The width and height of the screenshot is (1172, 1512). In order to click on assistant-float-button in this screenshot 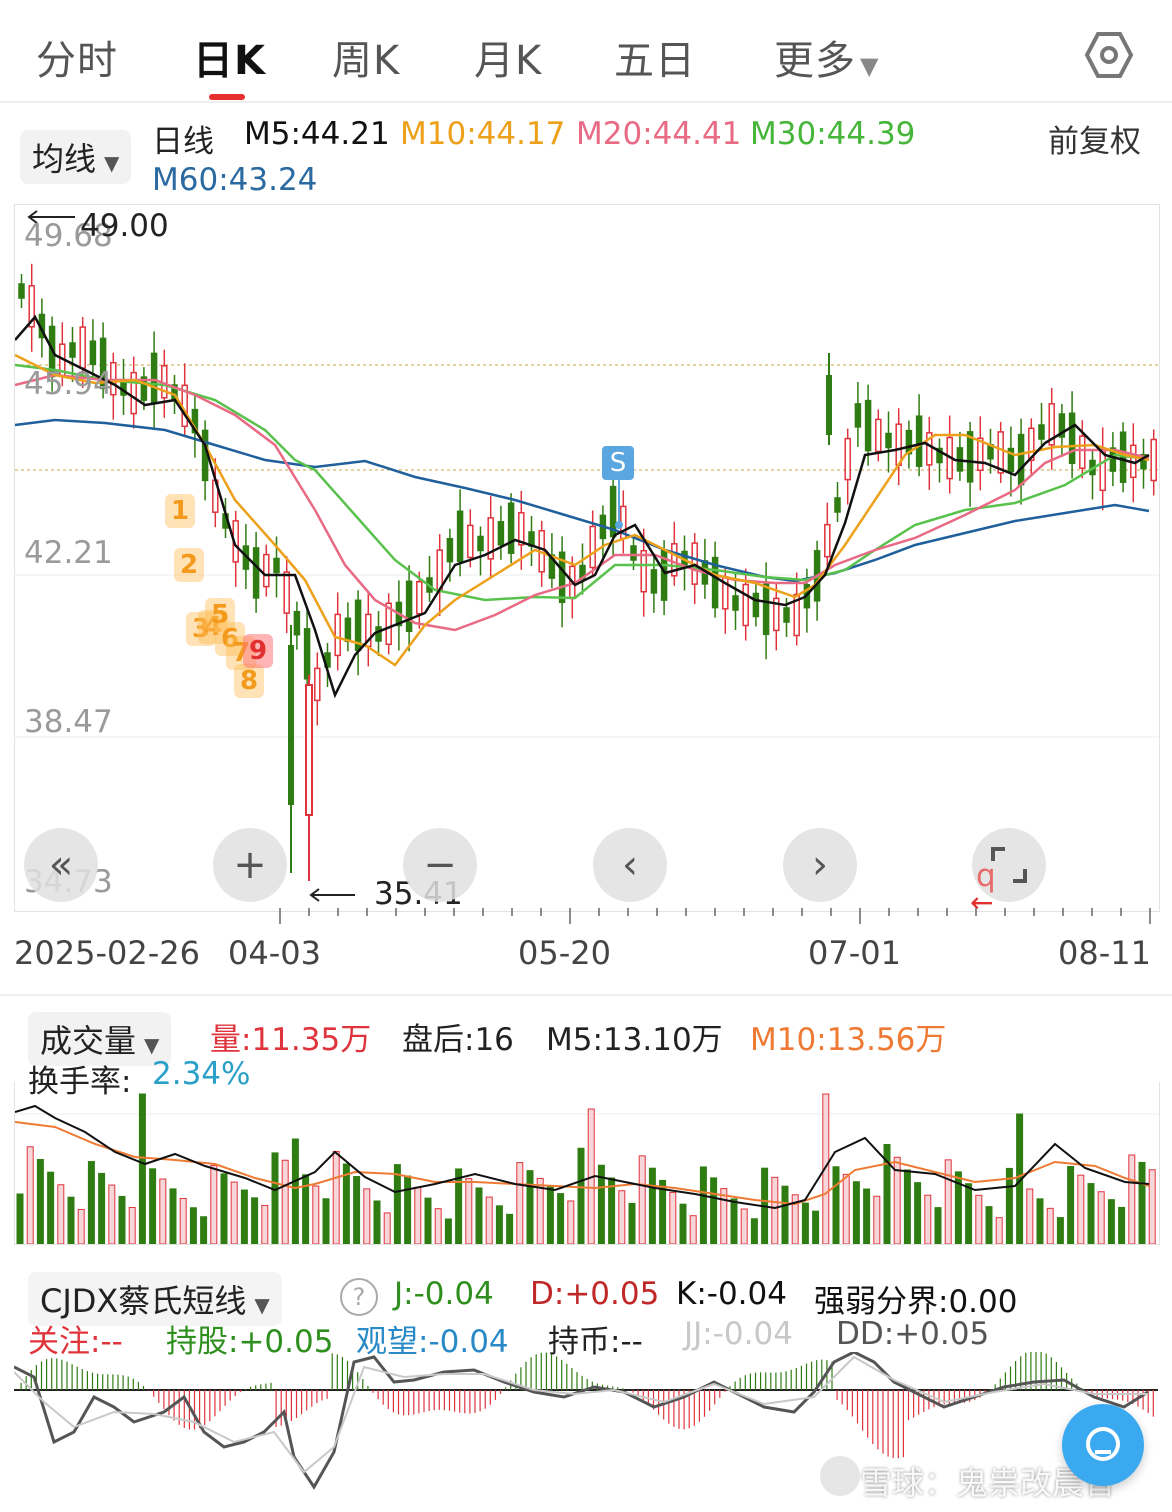, I will do `click(1103, 1445)`.